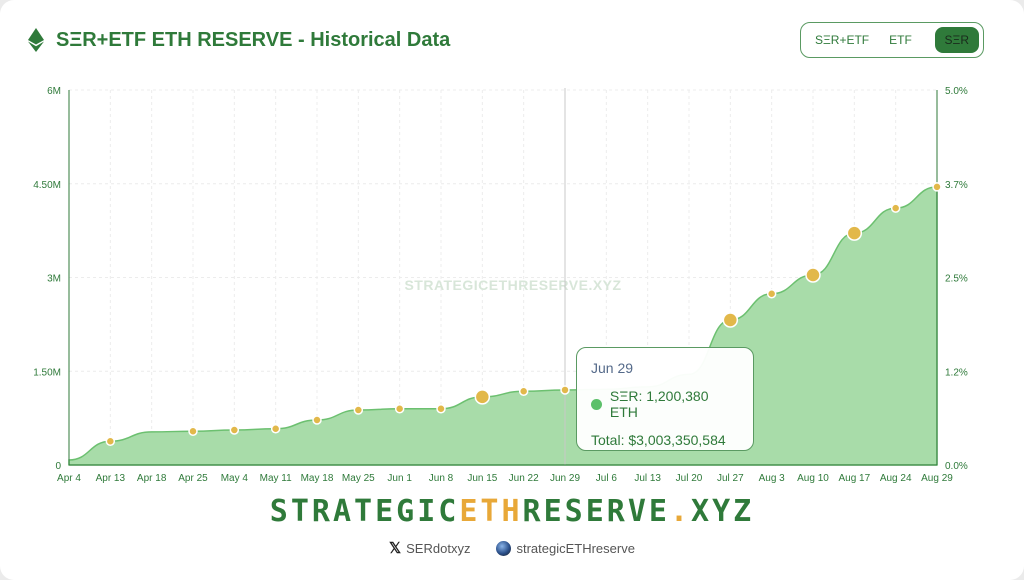  Describe the element at coordinates (689, 478) in the screenshot. I see `x-tick-label: Jul 20` at that location.